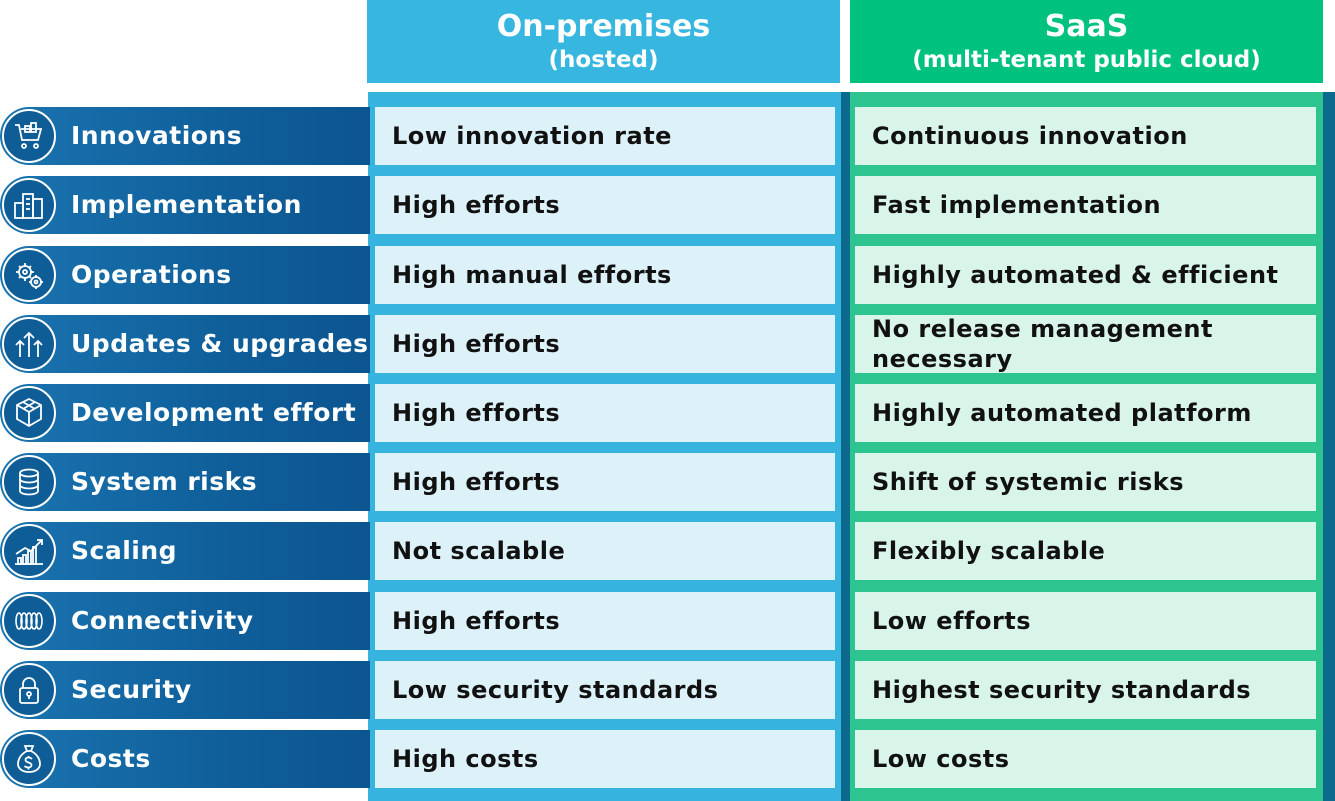 The image size is (1335, 801). I want to click on row-label-connectivity: Connectivity, so click(162, 620).